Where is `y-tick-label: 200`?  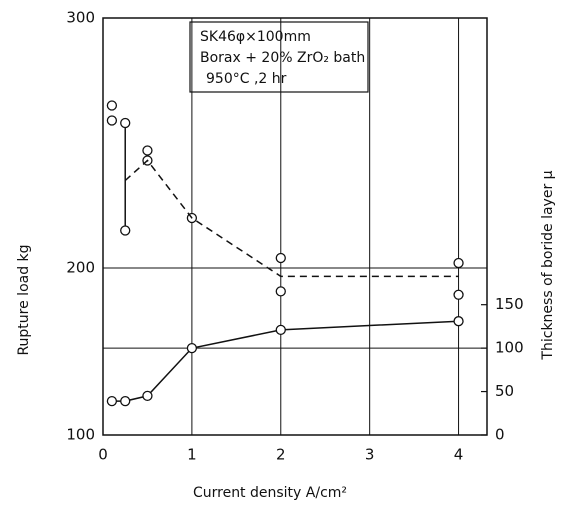 y-tick-label: 200 is located at coordinates (80, 268).